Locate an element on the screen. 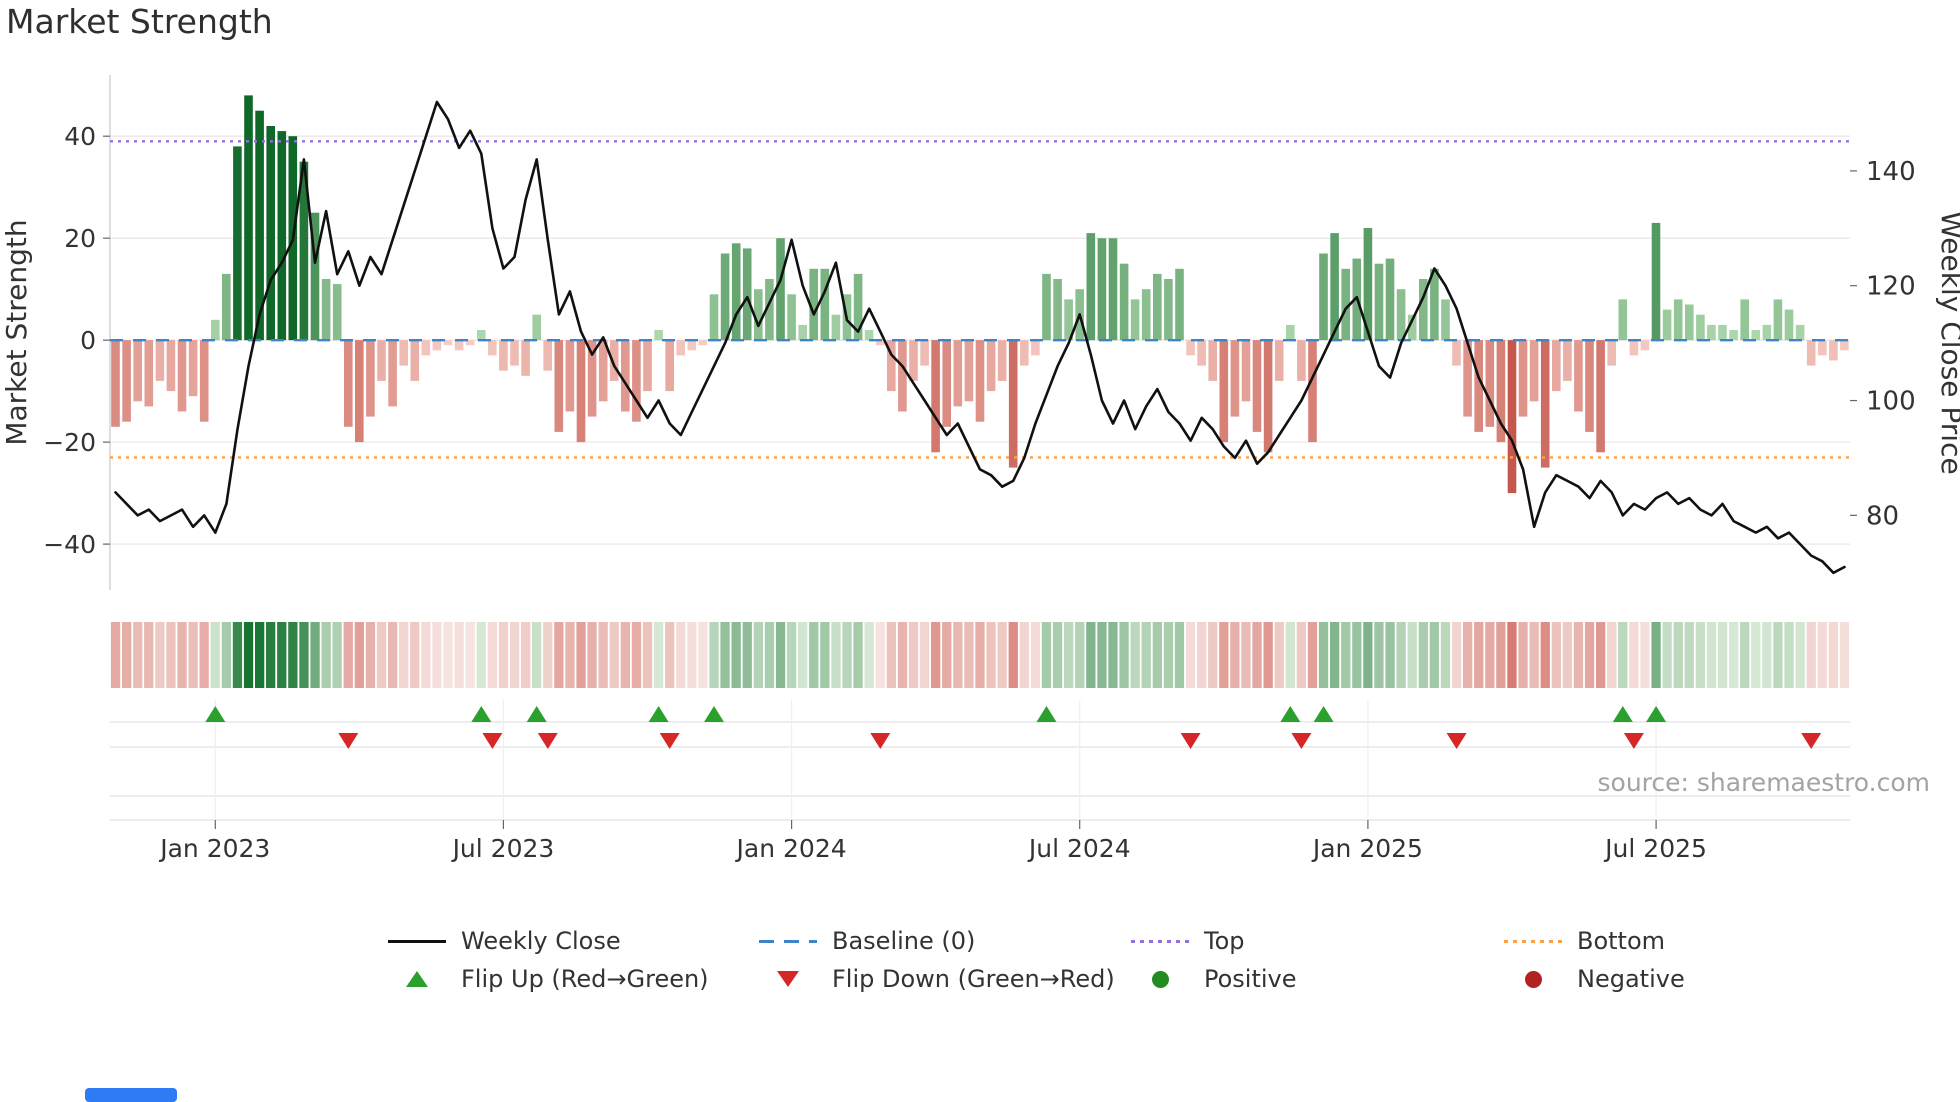 The width and height of the screenshot is (1960, 1102). x-tick-label: Jul 2024 is located at coordinates (1079, 848).